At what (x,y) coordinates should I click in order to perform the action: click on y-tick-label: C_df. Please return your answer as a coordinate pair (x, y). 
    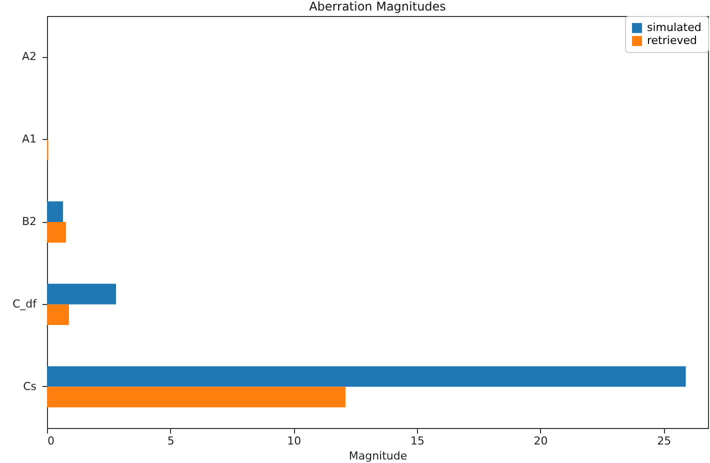
    Looking at the image, I should click on (25, 303).